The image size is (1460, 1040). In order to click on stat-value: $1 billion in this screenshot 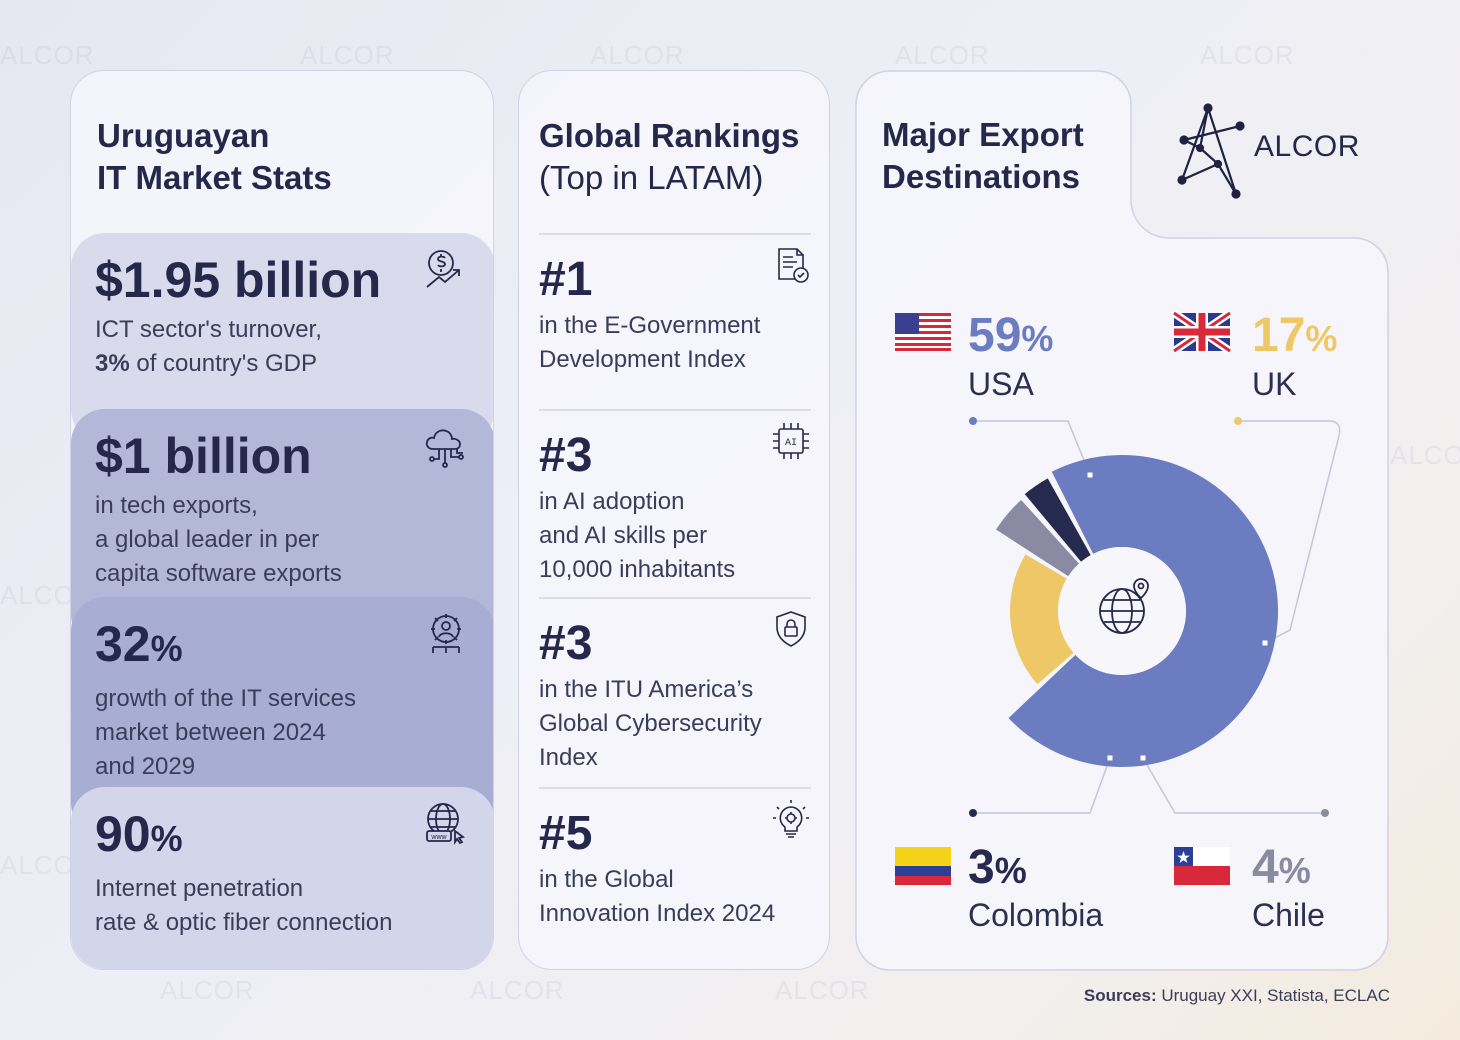, I will do `click(203, 456)`.